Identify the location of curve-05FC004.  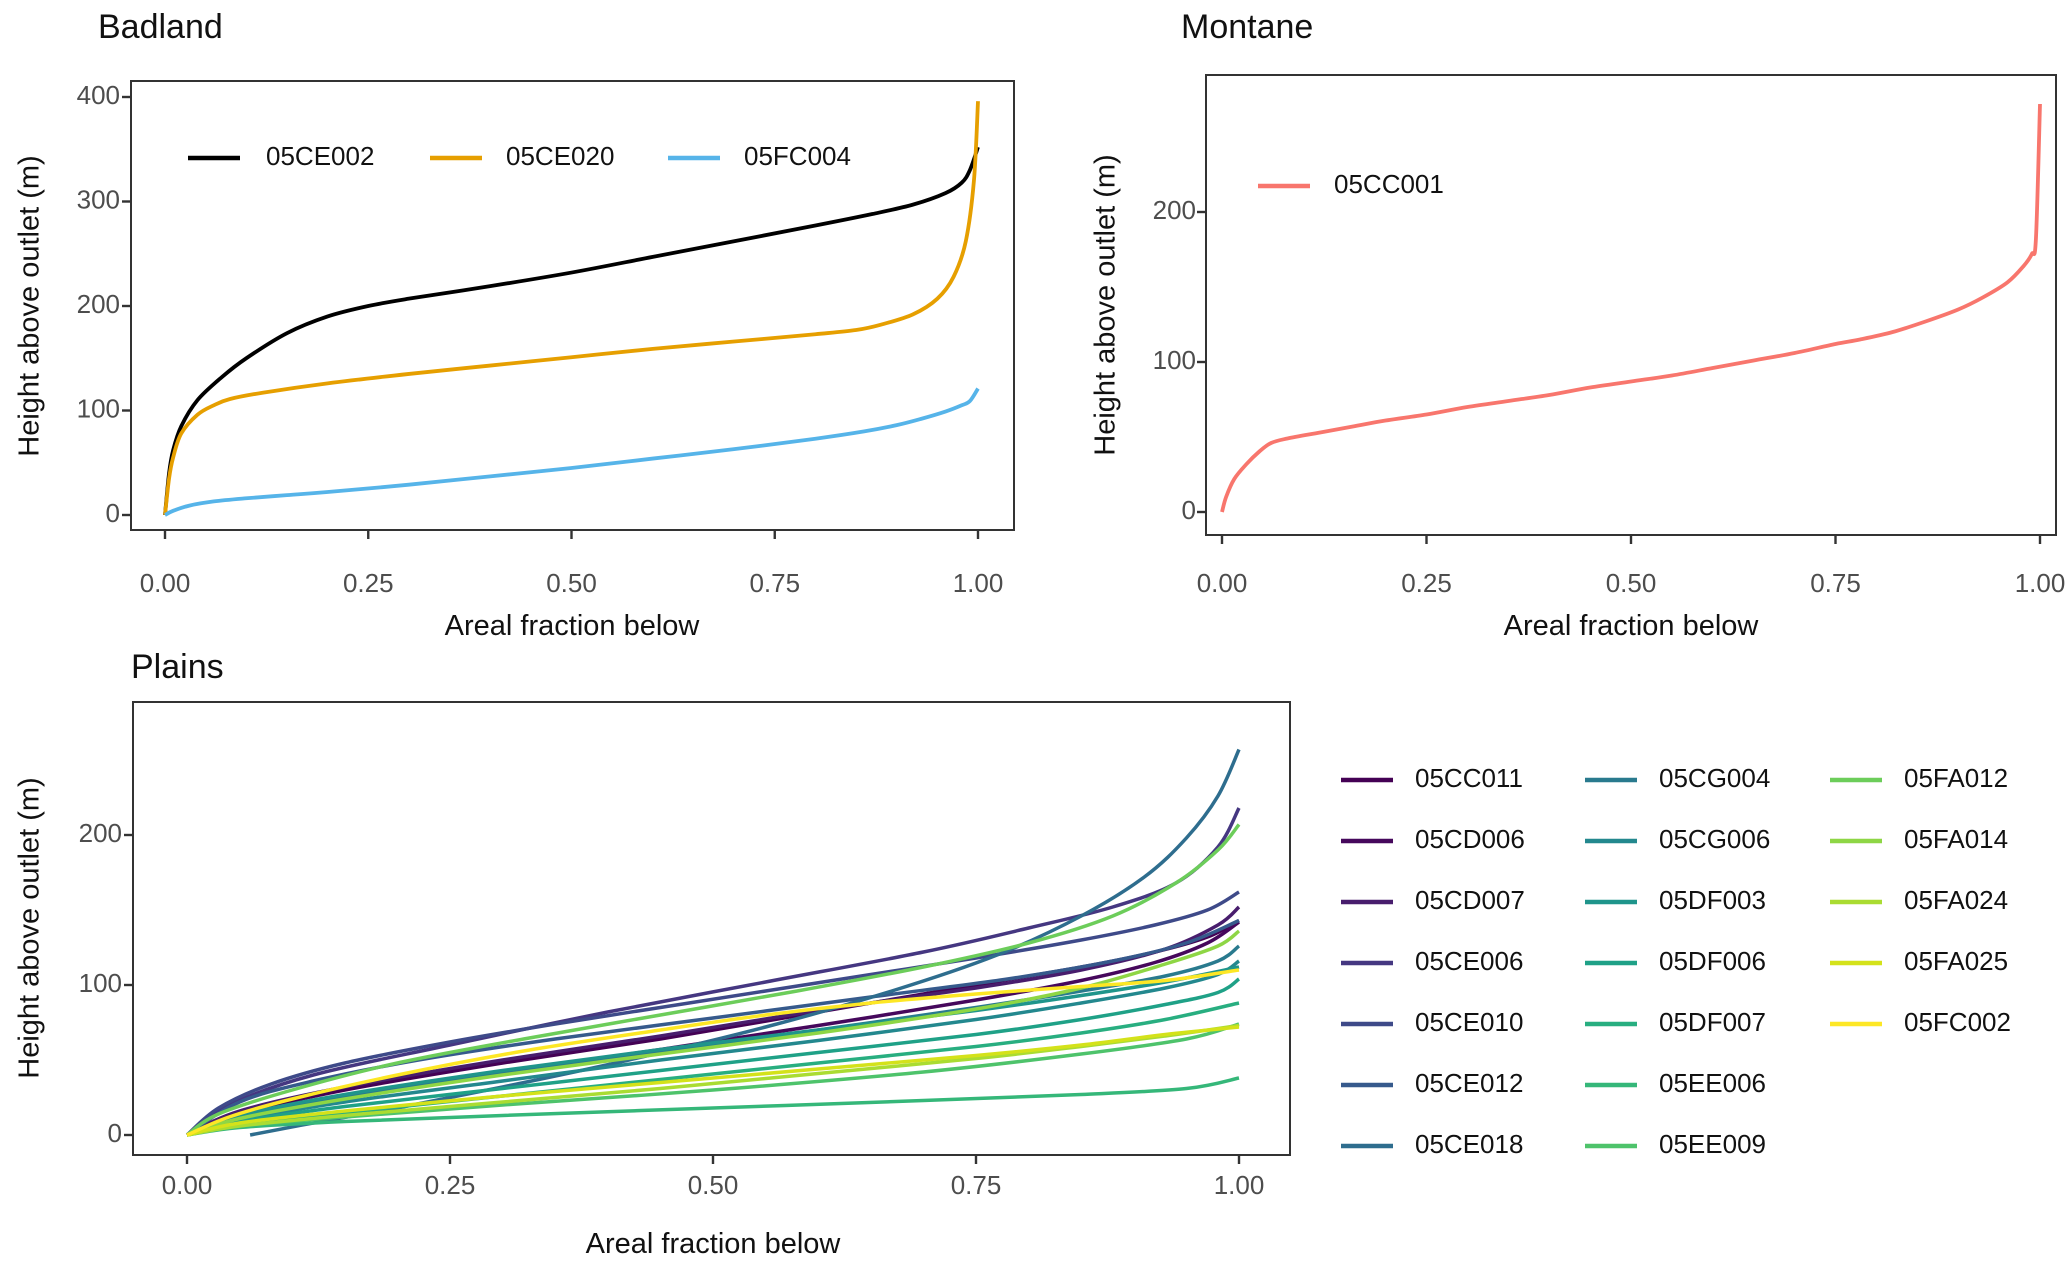
(572, 452).